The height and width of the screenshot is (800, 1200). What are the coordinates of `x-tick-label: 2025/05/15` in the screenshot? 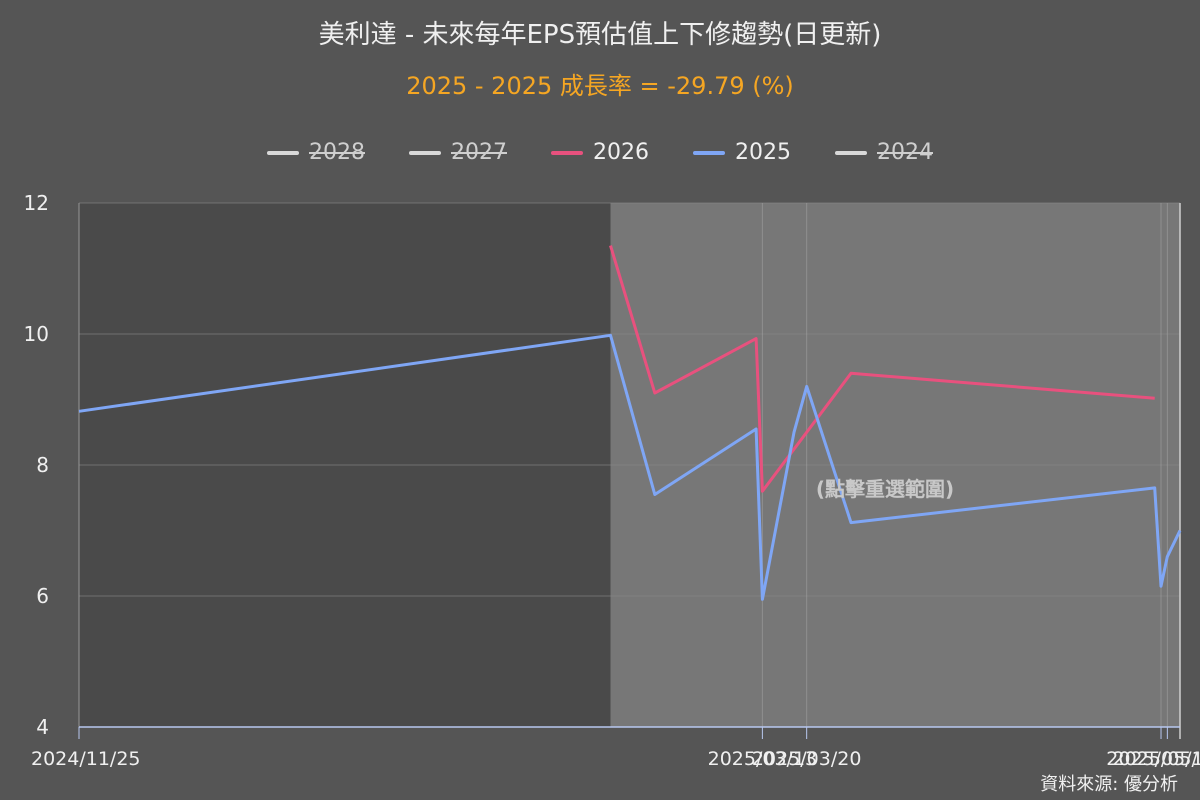 It's located at (1153, 759).